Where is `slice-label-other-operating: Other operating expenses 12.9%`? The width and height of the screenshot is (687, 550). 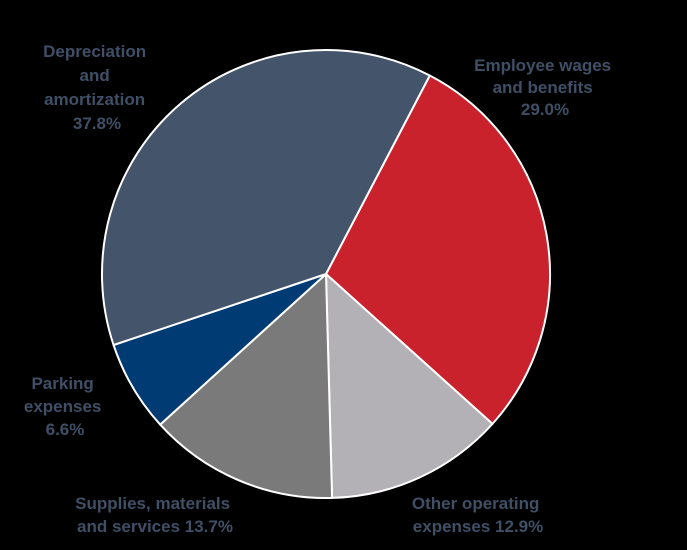
slice-label-other-operating: Other operating expenses 12.9% is located at coordinates (478, 515).